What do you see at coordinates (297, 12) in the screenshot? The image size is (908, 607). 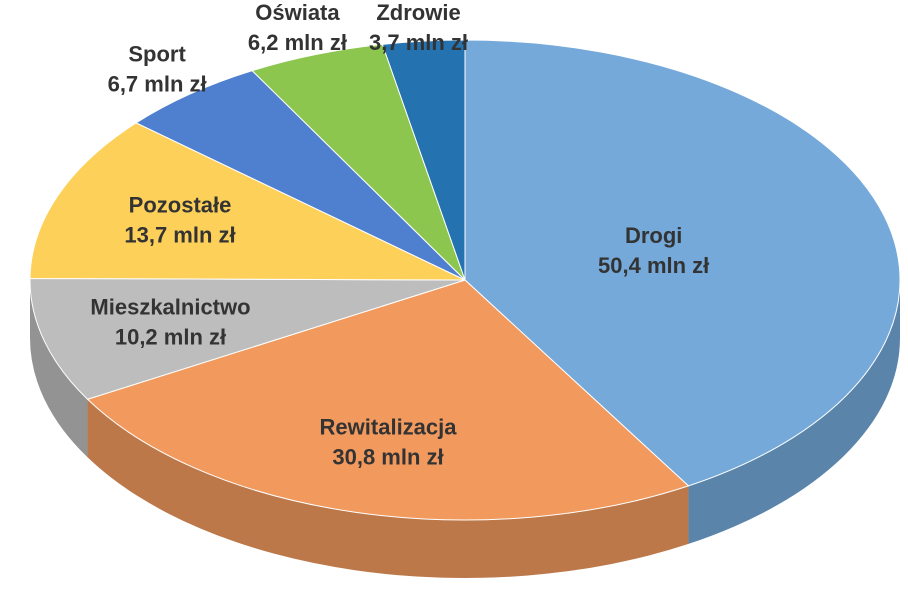 I see `slice-label: Oświata` at bounding box center [297, 12].